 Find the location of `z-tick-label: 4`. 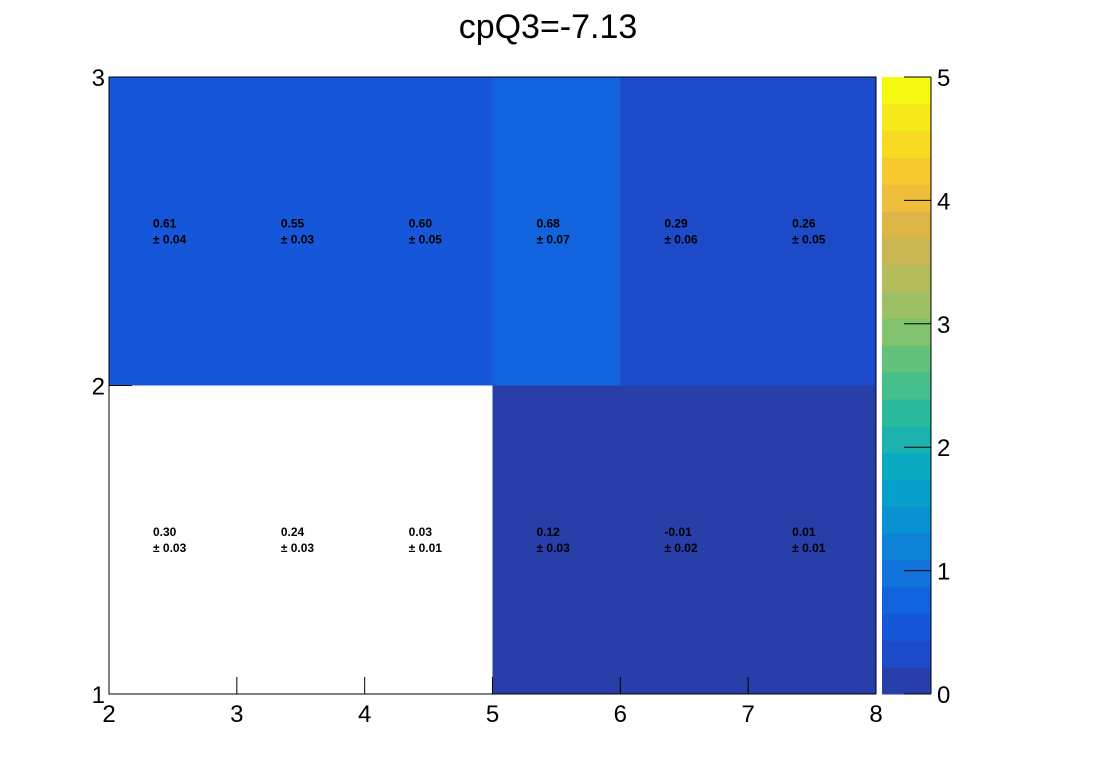

z-tick-label: 4 is located at coordinates (943, 201).